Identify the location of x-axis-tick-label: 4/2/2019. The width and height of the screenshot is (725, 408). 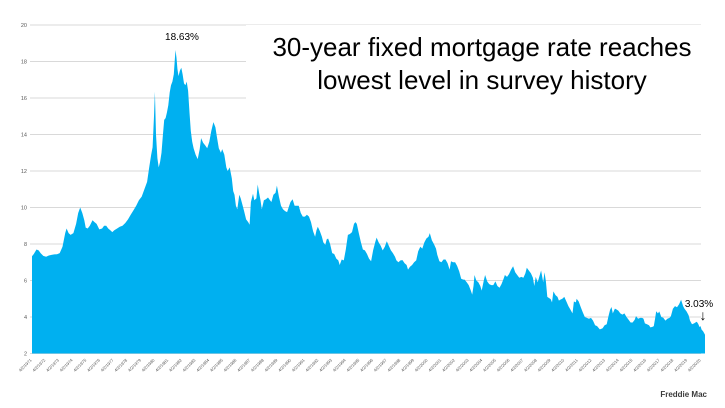
(681, 365).